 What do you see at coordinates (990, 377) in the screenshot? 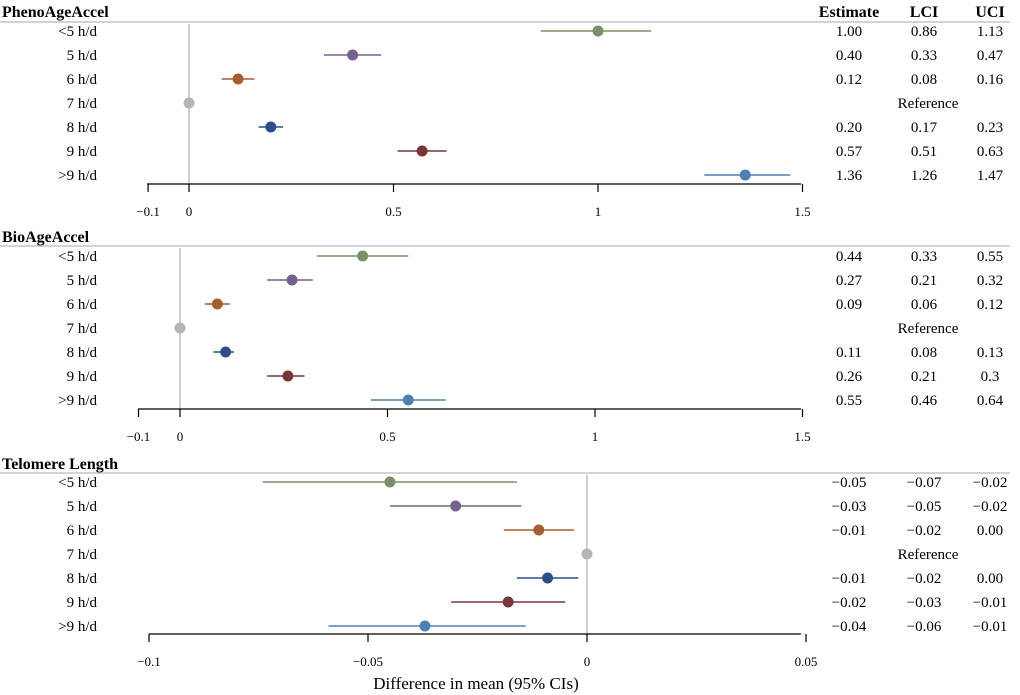
I see `uci-value: 0.3` at bounding box center [990, 377].